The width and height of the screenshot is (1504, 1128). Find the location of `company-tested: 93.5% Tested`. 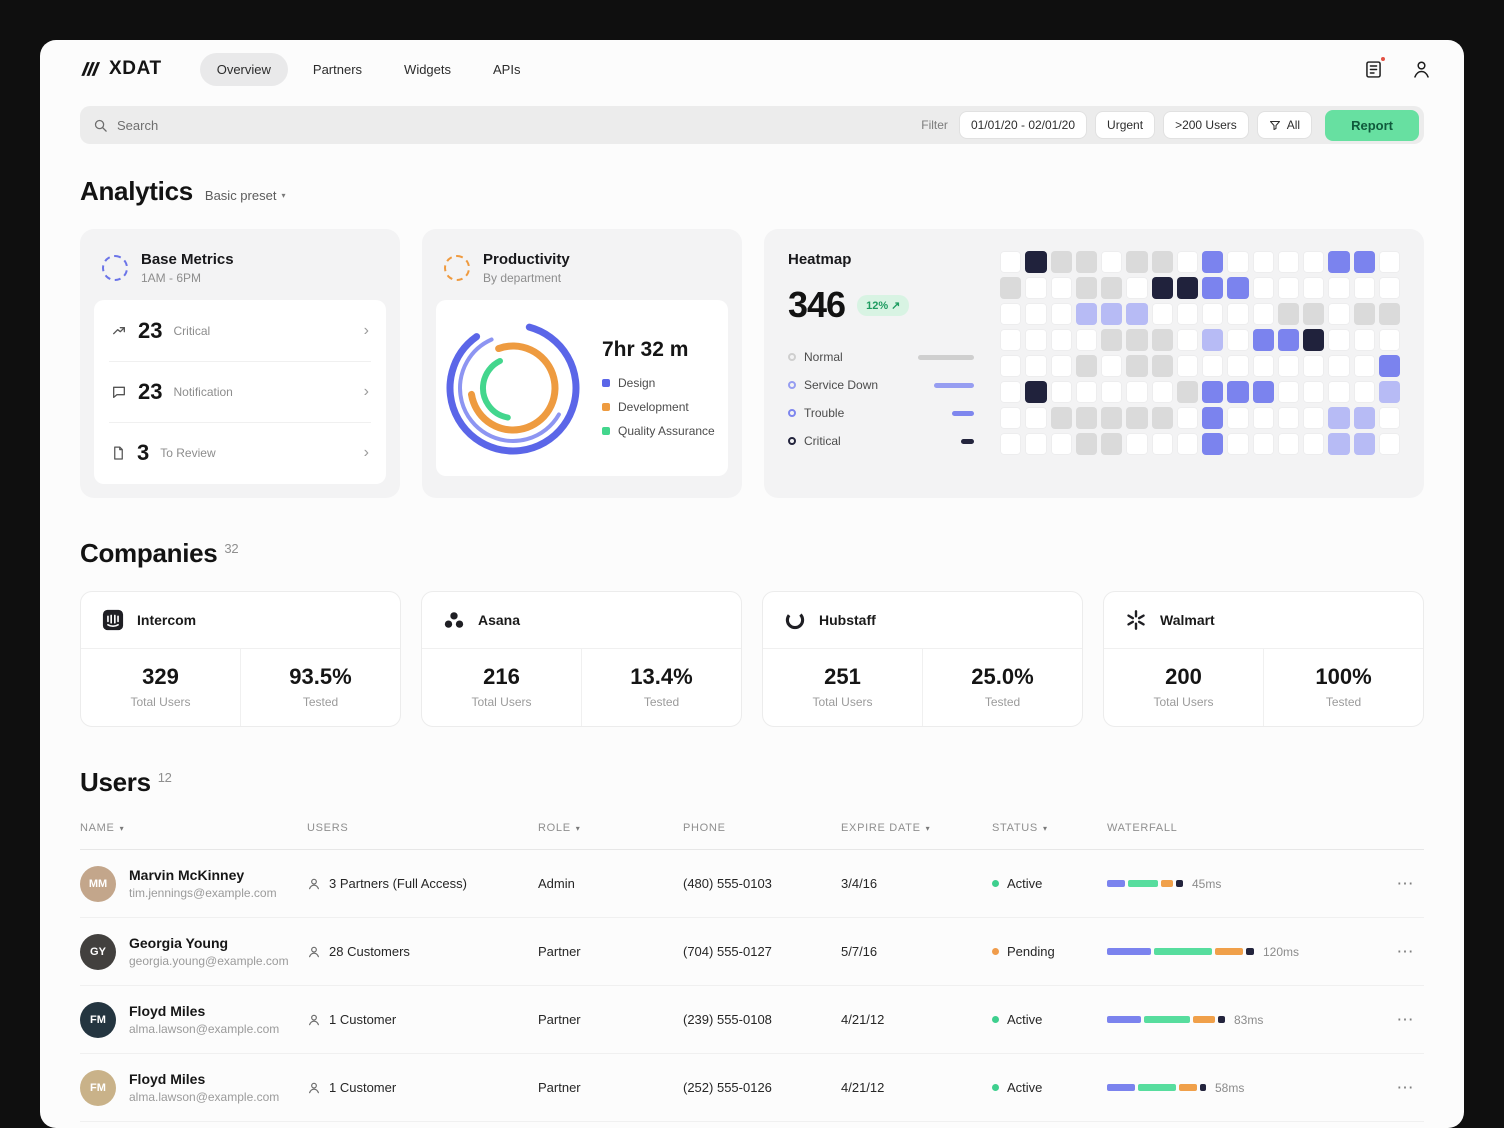

company-tested: 93.5% Tested is located at coordinates (320, 687).